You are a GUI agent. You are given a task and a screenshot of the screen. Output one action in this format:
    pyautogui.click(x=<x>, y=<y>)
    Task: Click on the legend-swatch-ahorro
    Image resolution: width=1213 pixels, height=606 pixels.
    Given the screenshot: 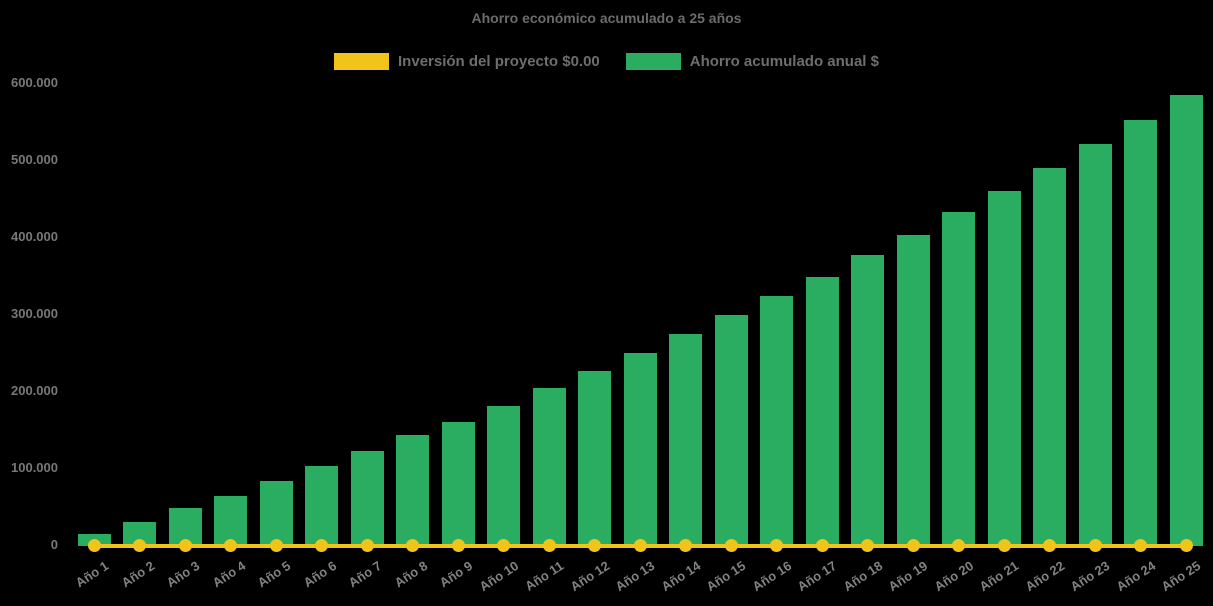 What is the action you would take?
    pyautogui.click(x=653, y=61)
    